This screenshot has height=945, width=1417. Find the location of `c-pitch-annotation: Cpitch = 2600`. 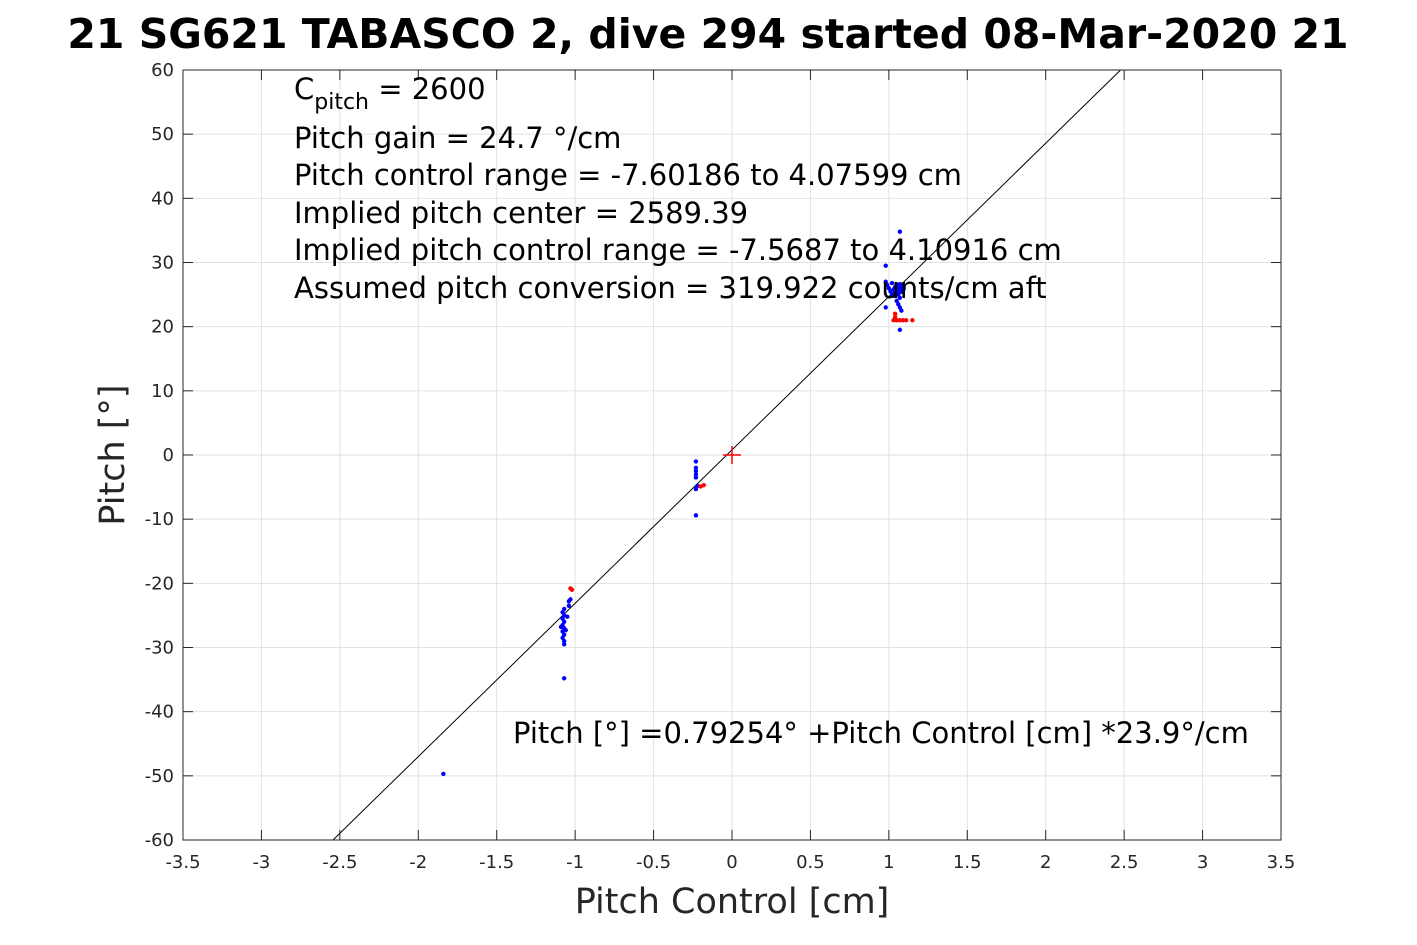

c-pitch-annotation: Cpitch = 2600 is located at coordinates (390, 93).